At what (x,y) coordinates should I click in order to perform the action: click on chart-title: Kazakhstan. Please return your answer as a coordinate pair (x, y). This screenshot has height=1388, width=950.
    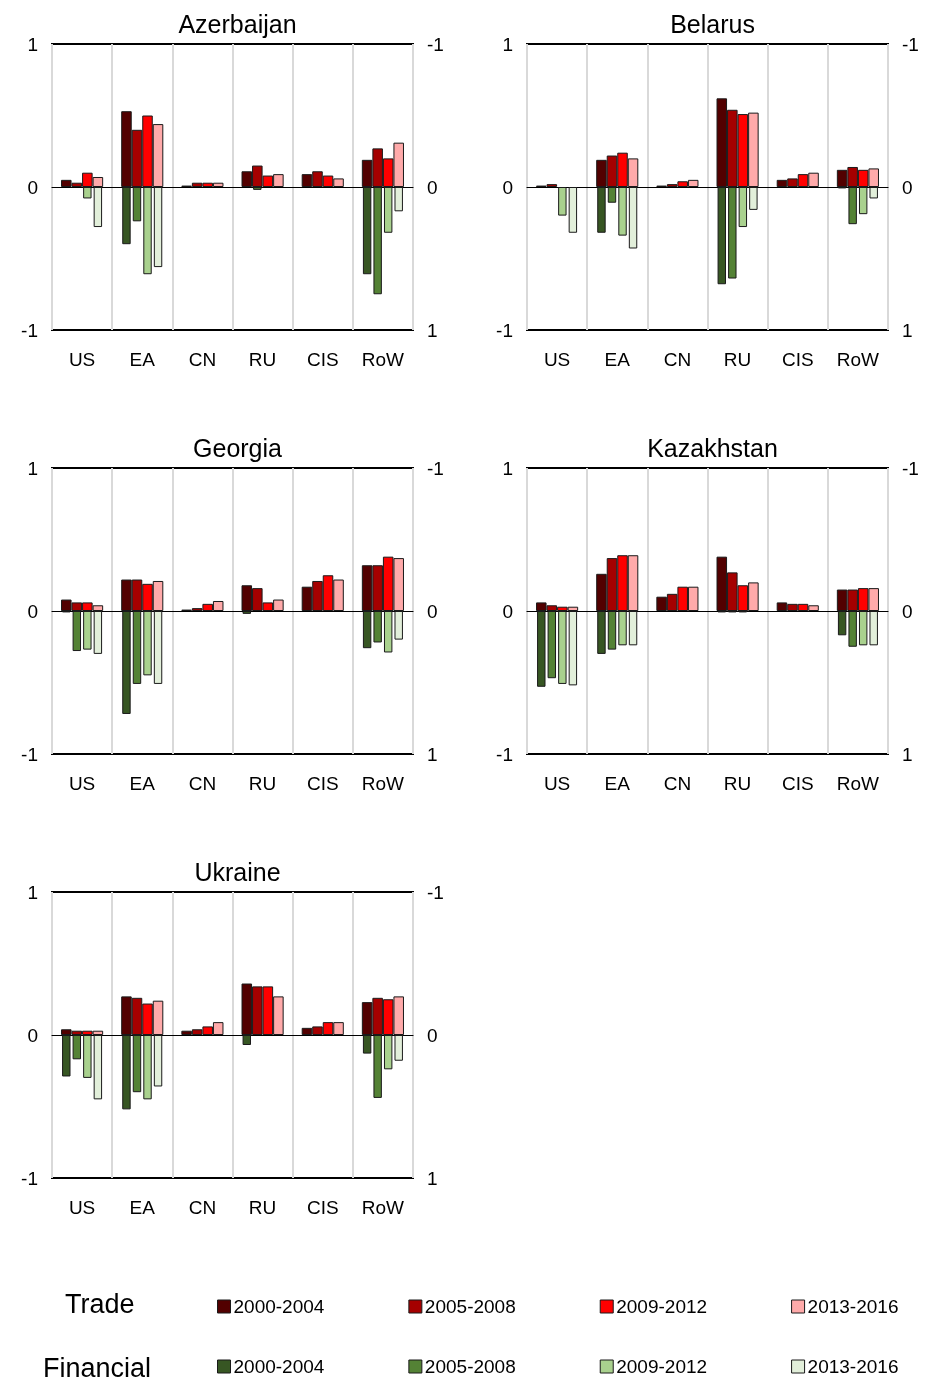
    Looking at the image, I should click on (712, 447).